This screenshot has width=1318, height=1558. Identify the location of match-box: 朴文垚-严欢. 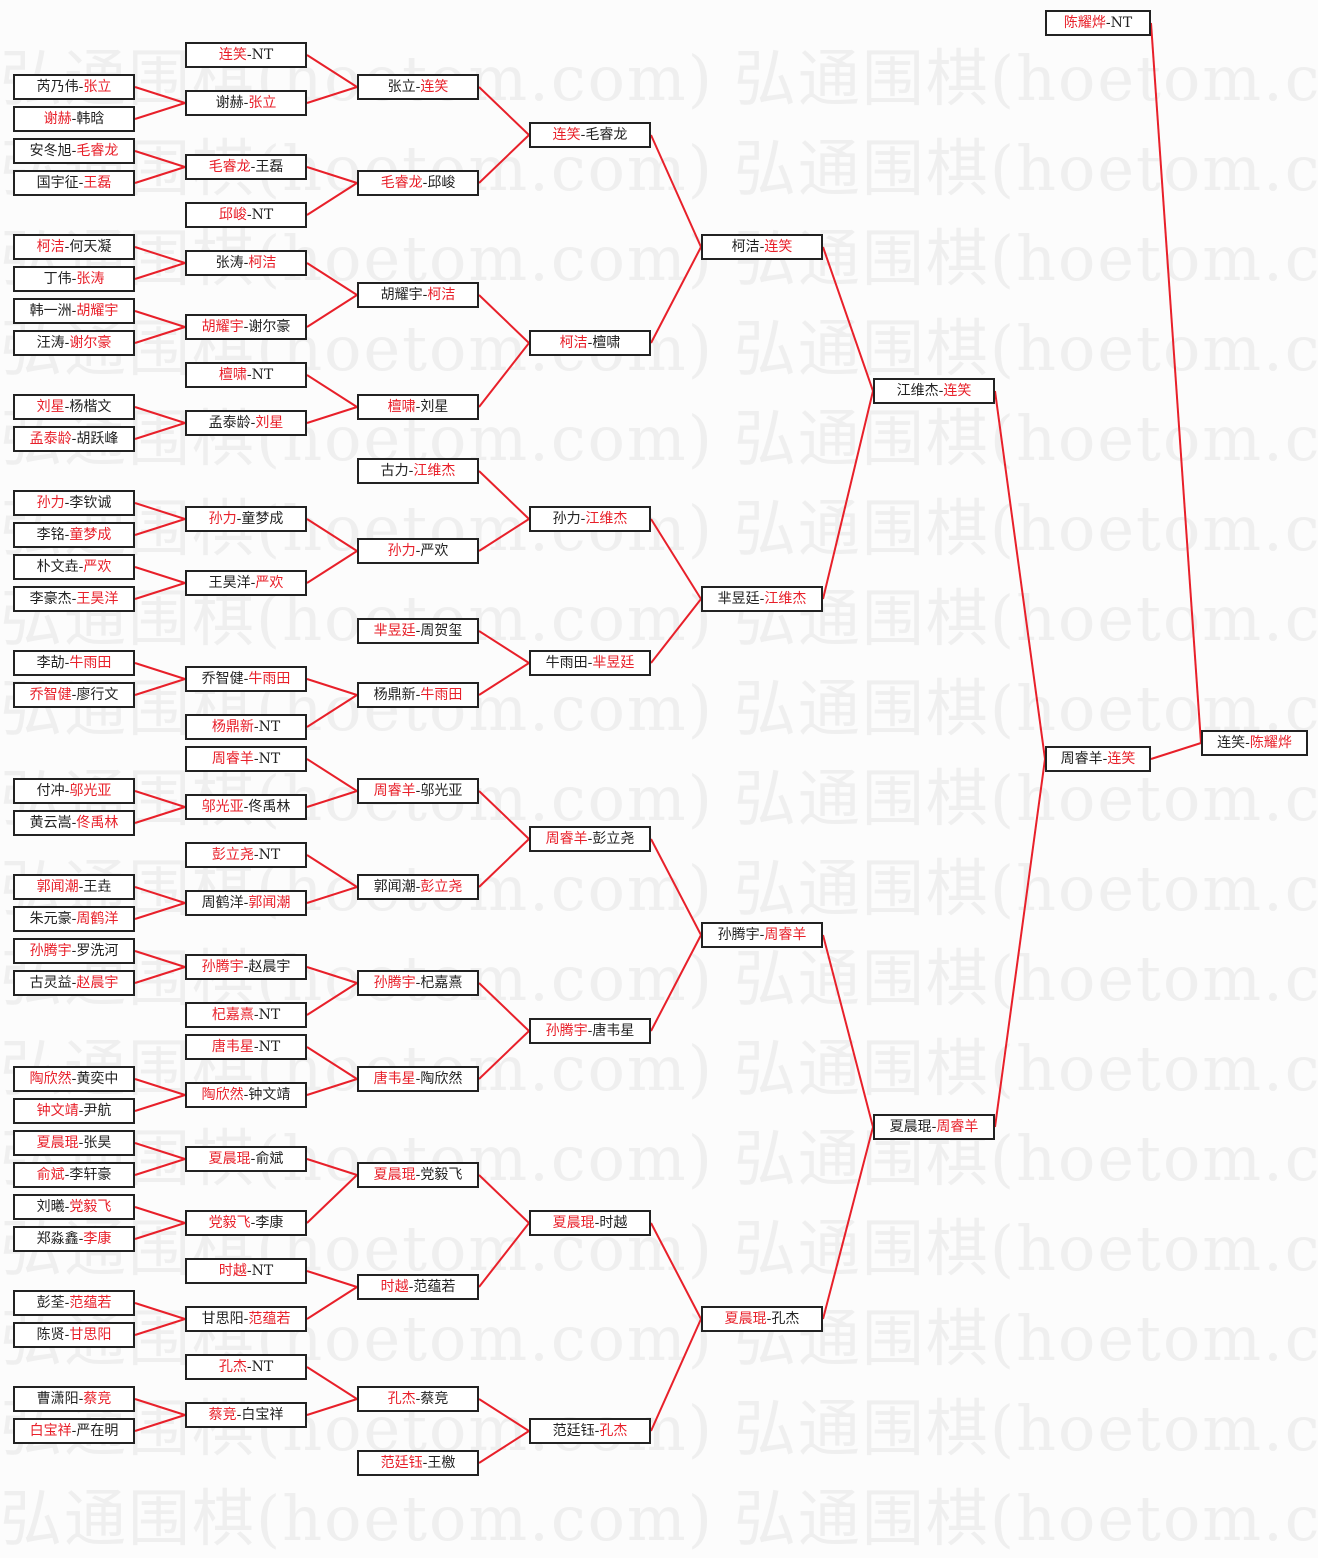
(74, 567).